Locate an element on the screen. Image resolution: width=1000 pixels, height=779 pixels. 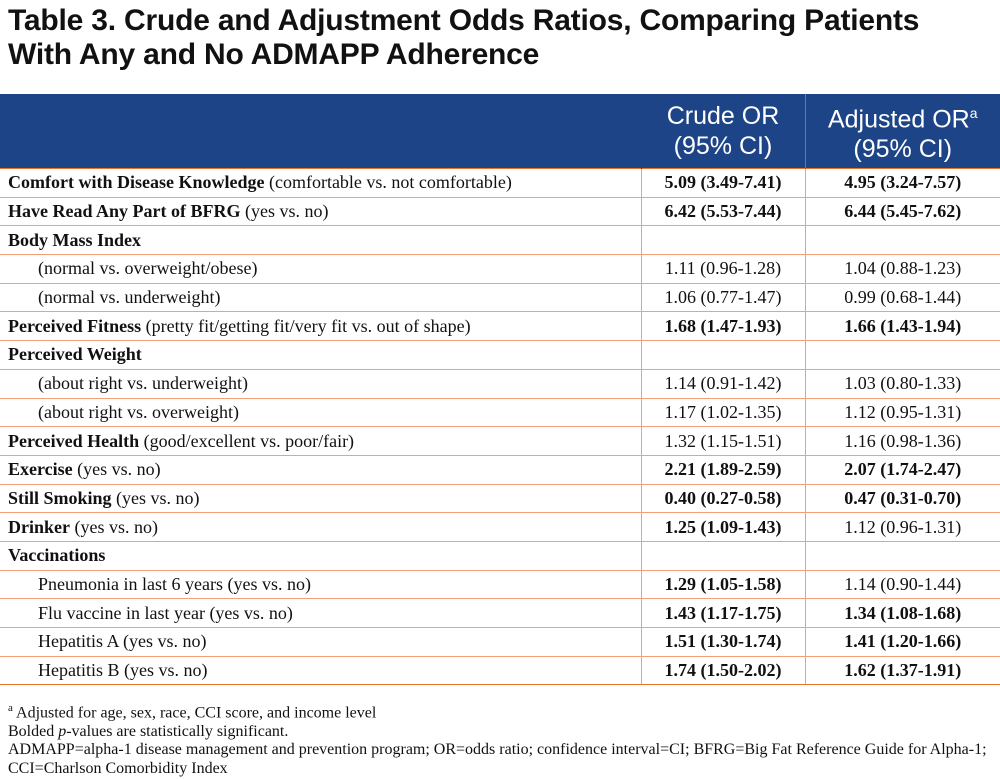
row-label-detail: Pneumonia in last 6 years (yes vs. no) is located at coordinates (174, 583).